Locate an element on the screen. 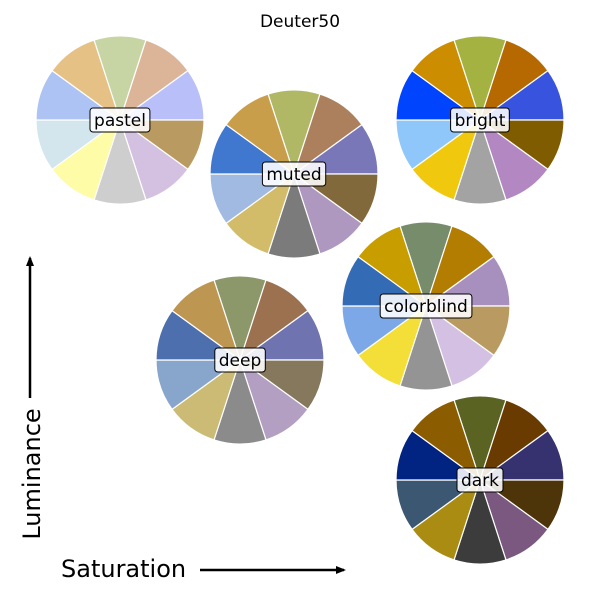 The height and width of the screenshot is (600, 600). palette-label-pastel: pastel is located at coordinates (120, 121).